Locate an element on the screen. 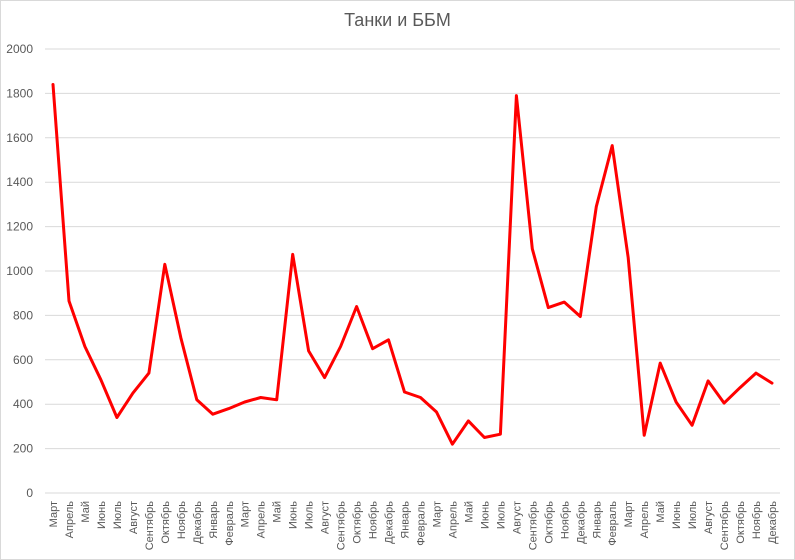 The image size is (795, 560). y-tick-label: 400 is located at coordinates (23, 404).